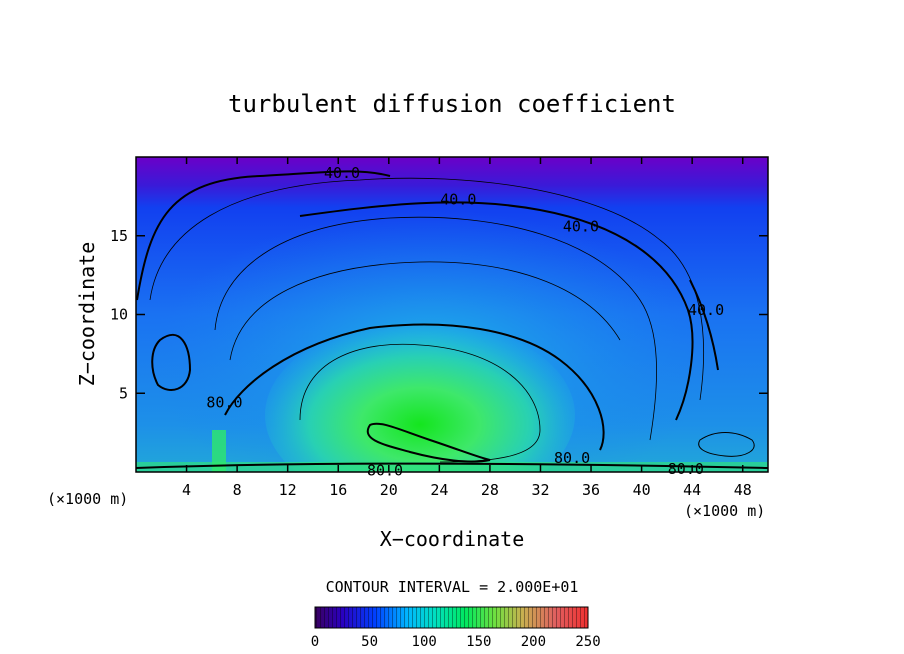 Image resolution: width=904 pixels, height=654 pixels. I want to click on y-tick-label: 10, so click(119, 315).